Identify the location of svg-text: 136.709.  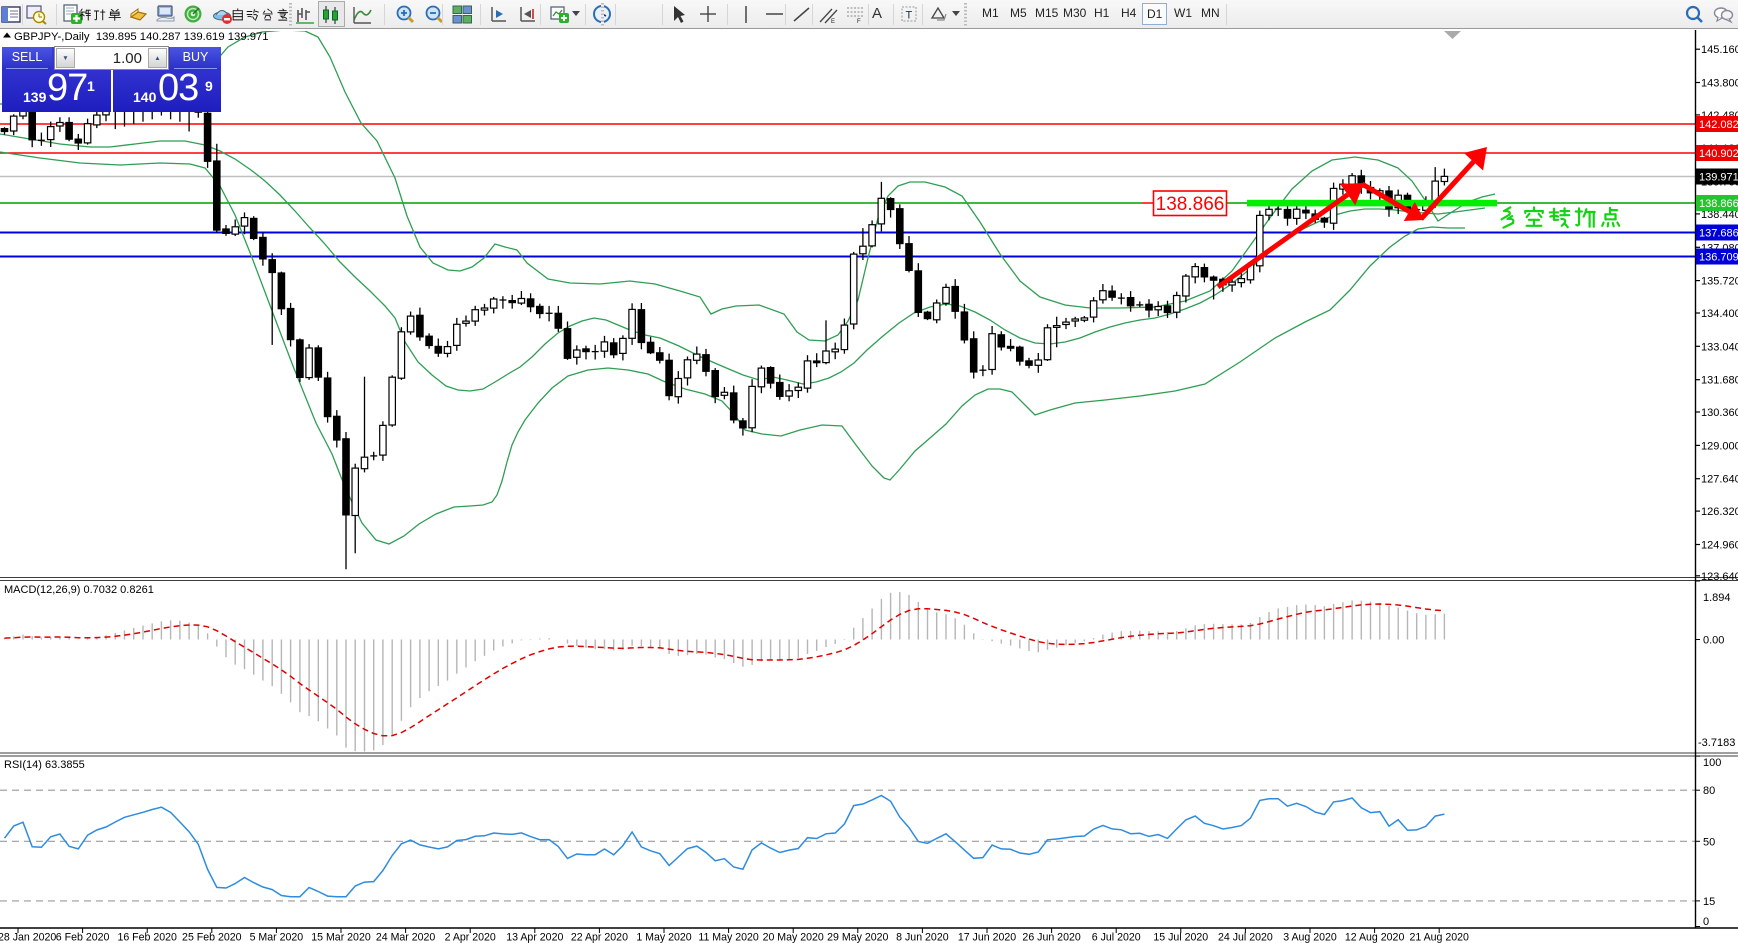
(1718, 258).